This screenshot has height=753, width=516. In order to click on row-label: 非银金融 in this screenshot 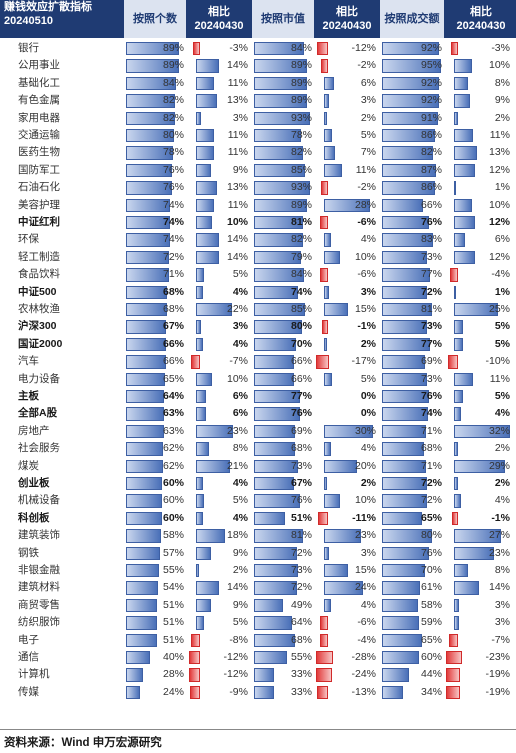, I will do `click(39, 570)`.